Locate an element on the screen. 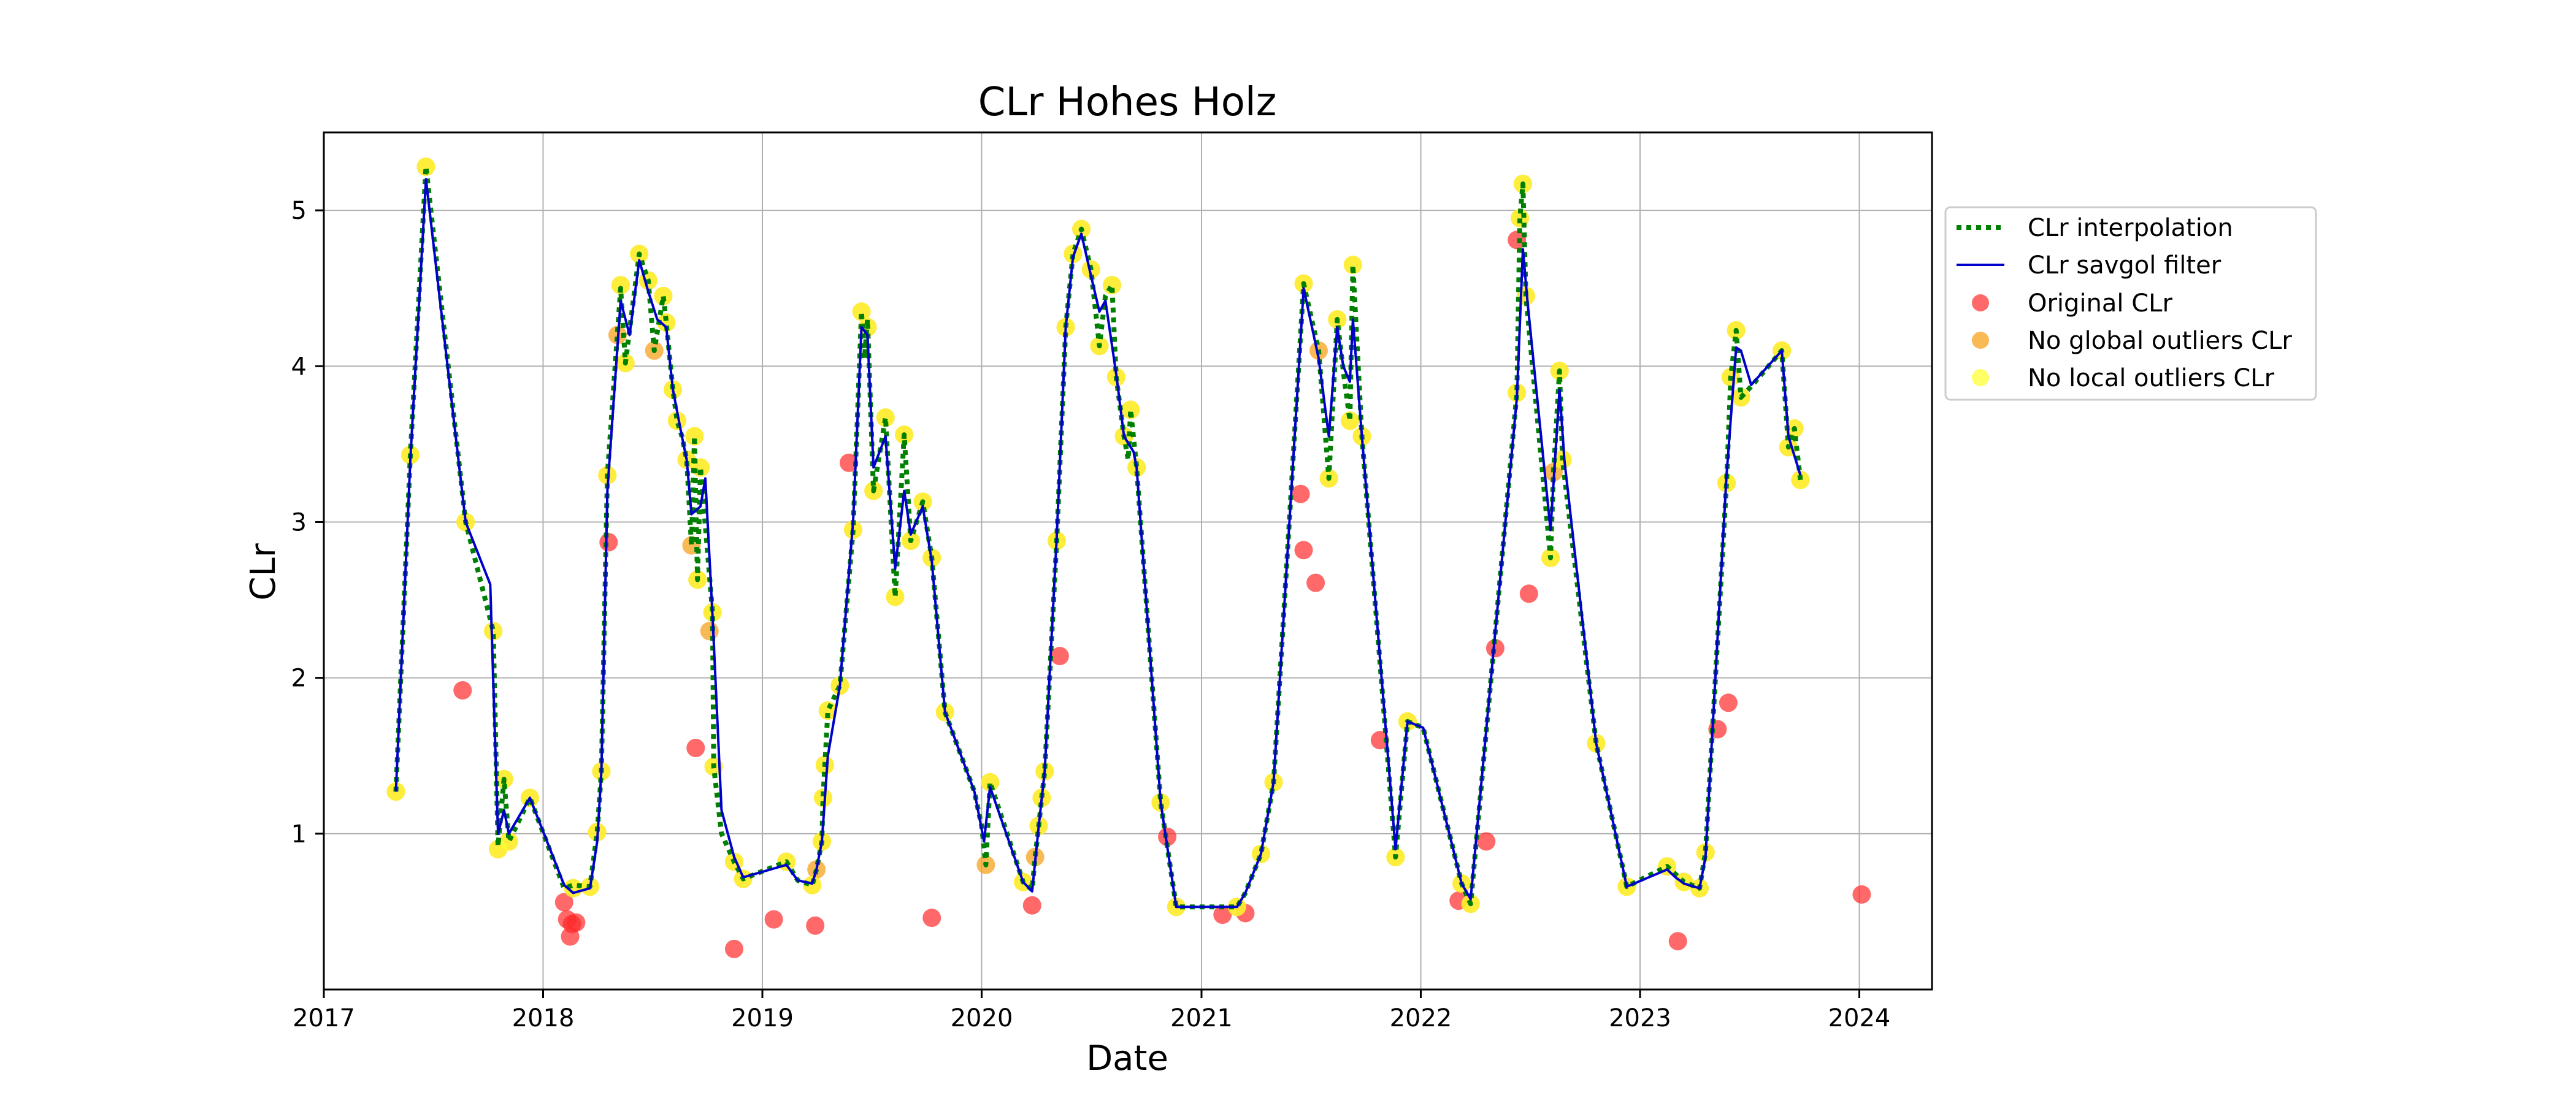 This screenshot has height=1106, width=2576. x-tick-label: 2017 is located at coordinates (324, 1018).